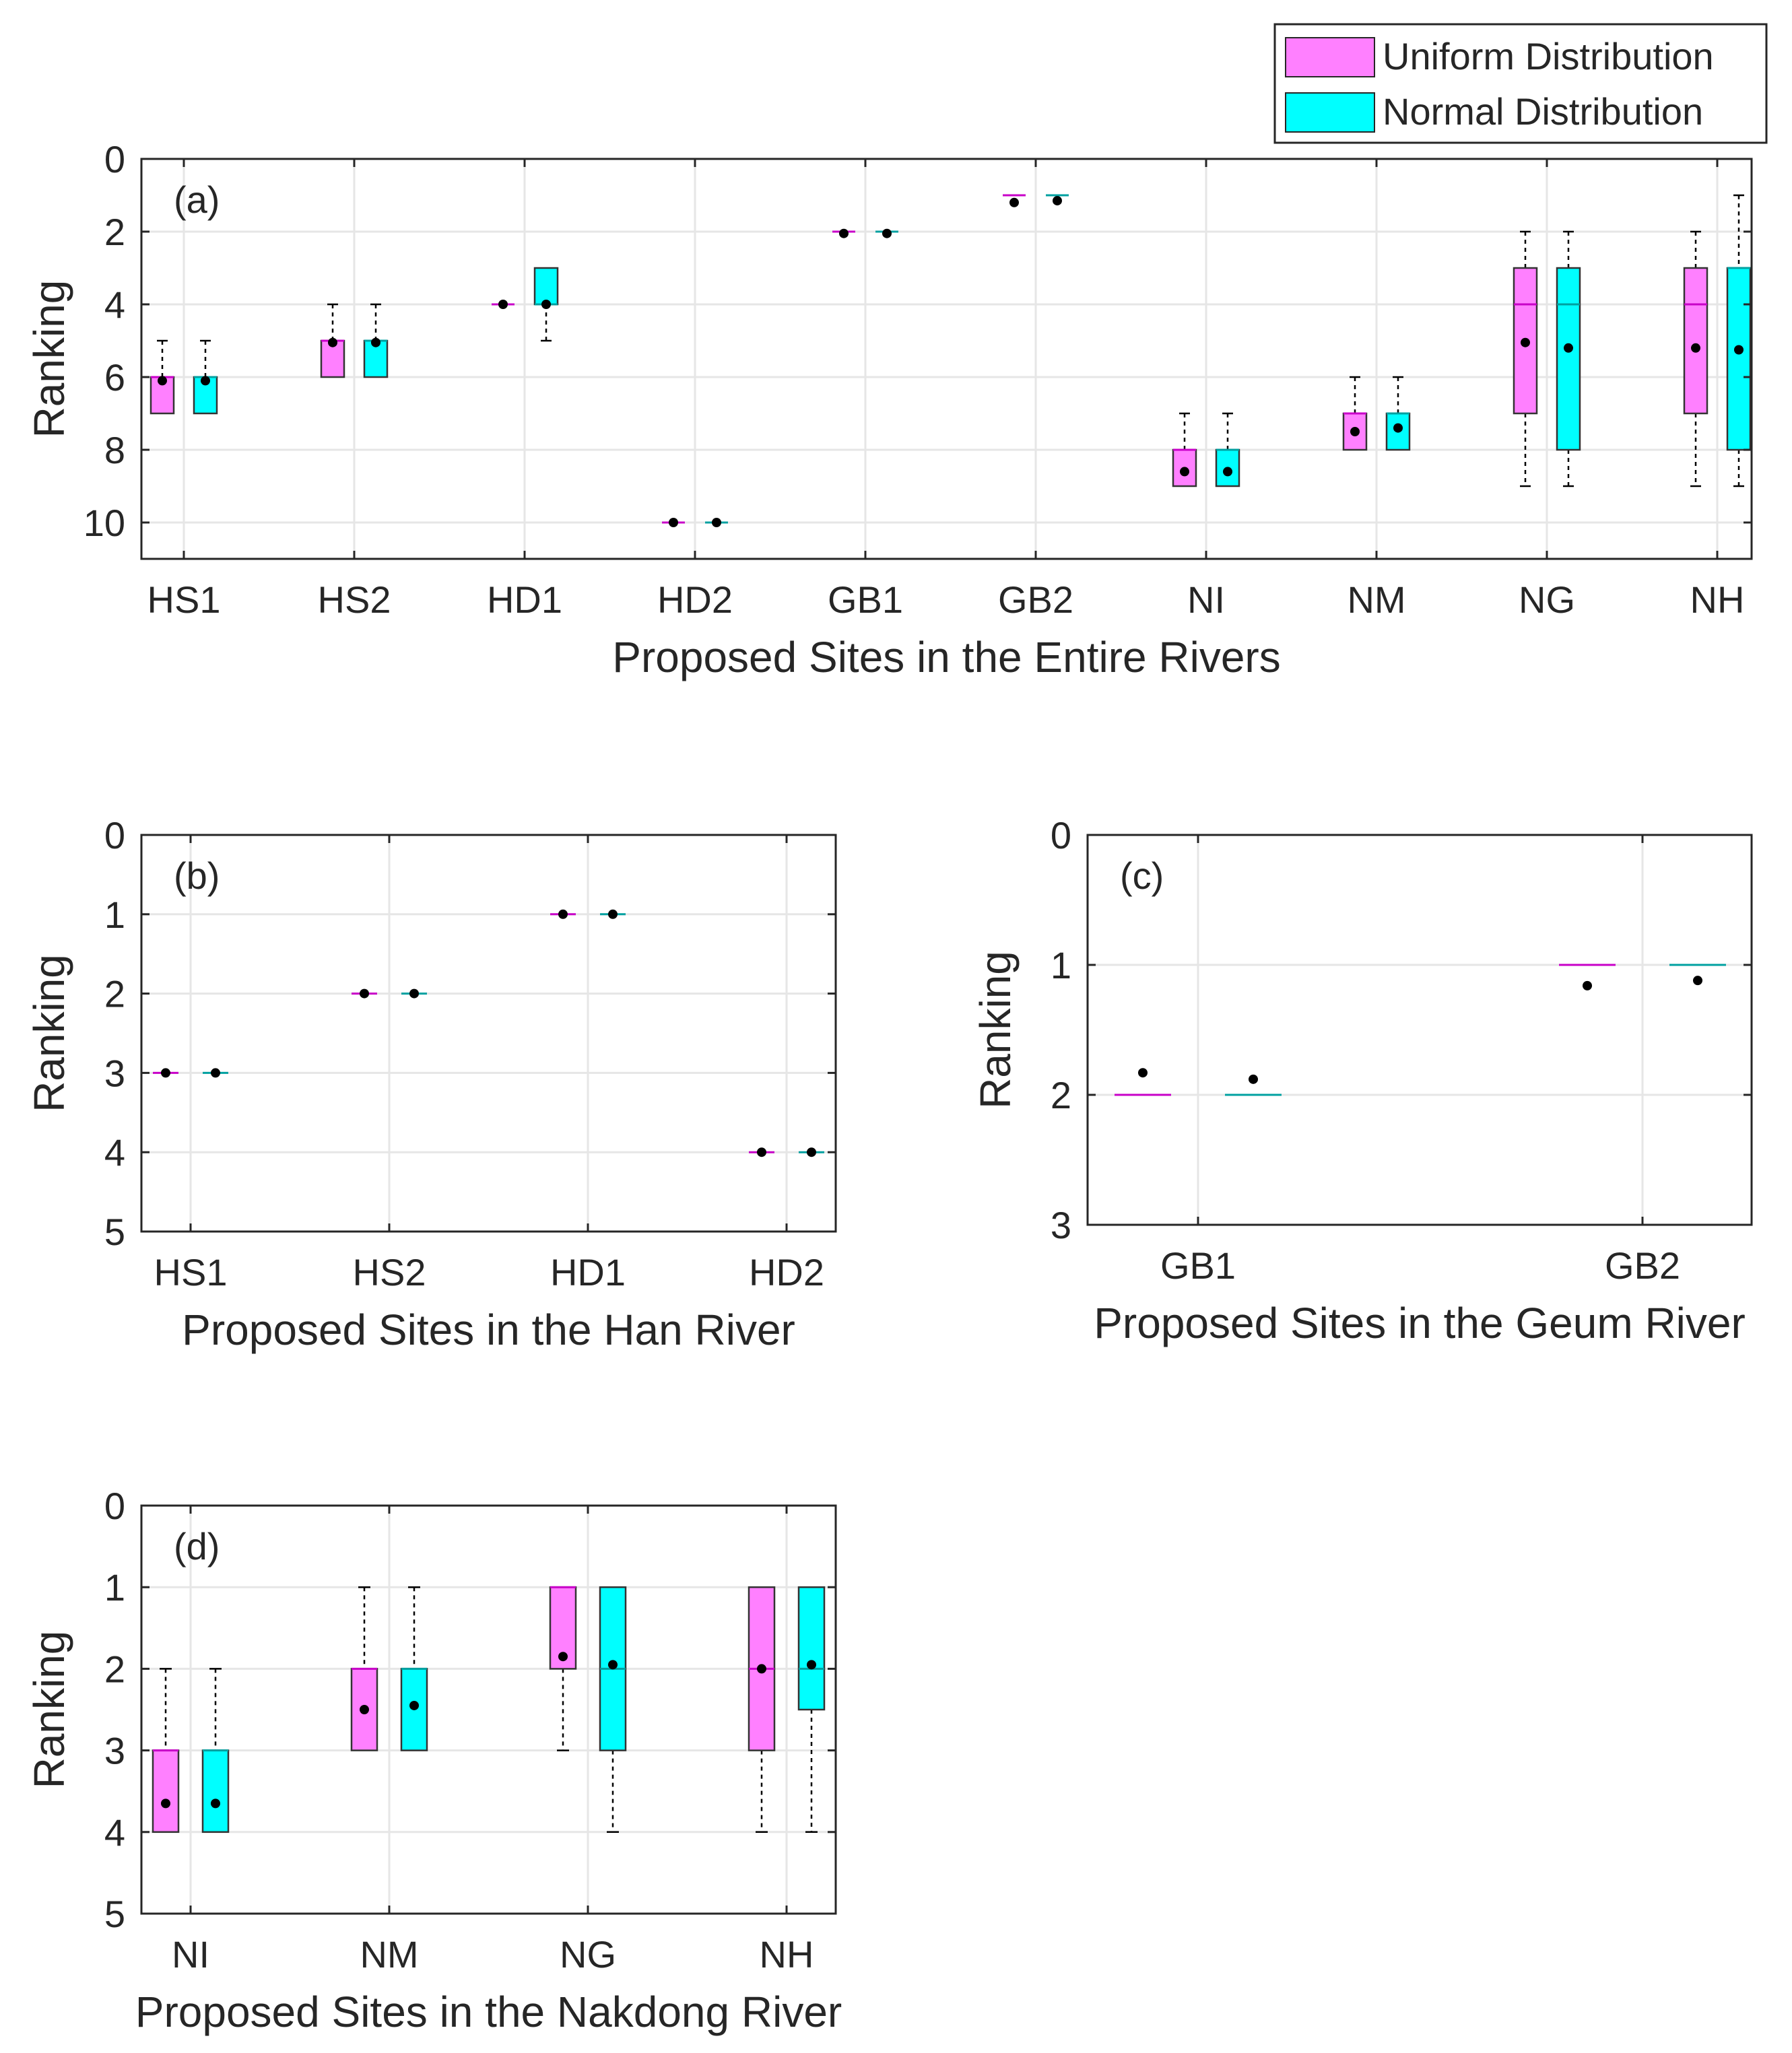  What do you see at coordinates (49, 1710) in the screenshot?
I see `panel-d-y-axis-label: Ranking` at bounding box center [49, 1710].